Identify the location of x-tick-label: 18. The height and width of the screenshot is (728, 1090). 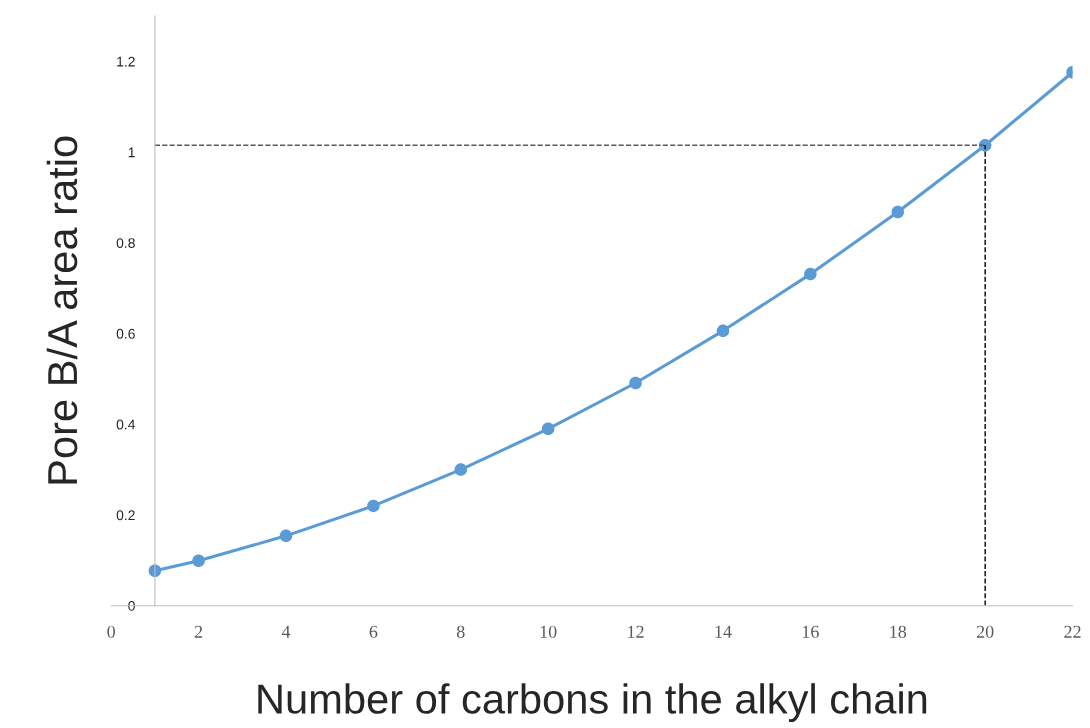
(898, 631).